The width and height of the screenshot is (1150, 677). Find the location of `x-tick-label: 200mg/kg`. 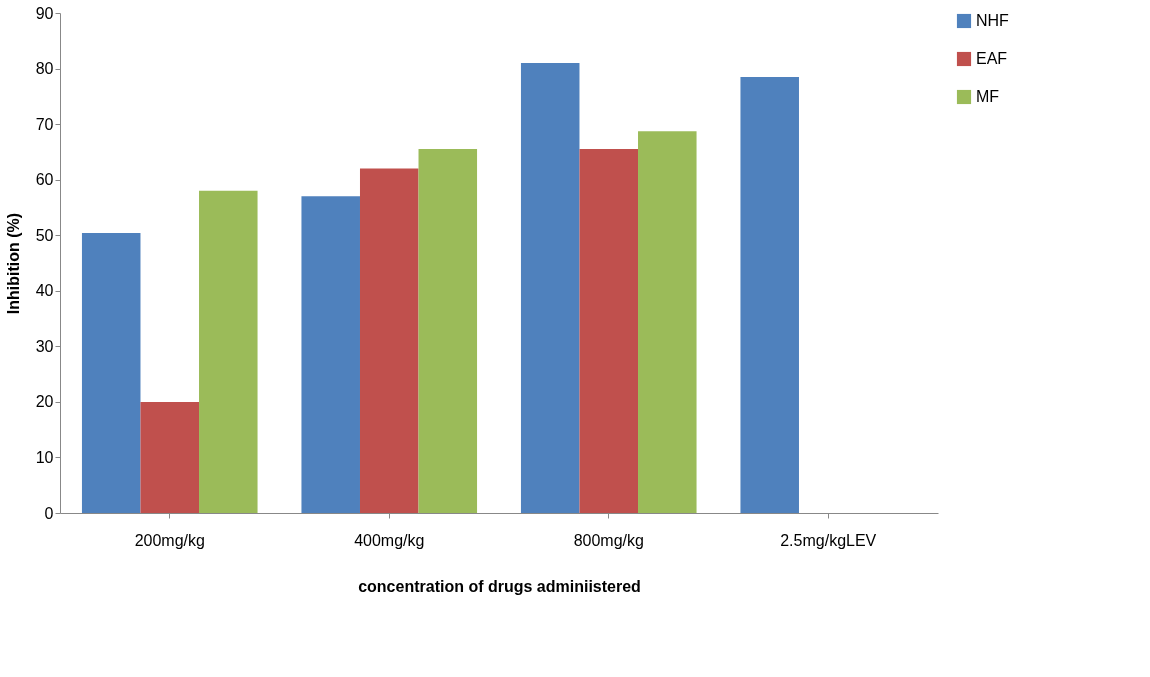

x-tick-label: 200mg/kg is located at coordinates (169, 540).